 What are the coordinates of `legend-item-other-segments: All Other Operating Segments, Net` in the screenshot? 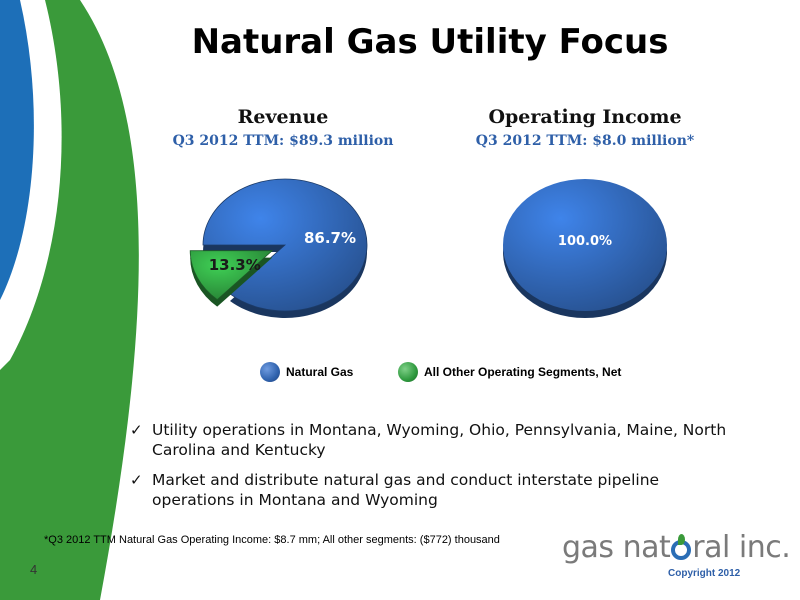 It's located at (509, 372).